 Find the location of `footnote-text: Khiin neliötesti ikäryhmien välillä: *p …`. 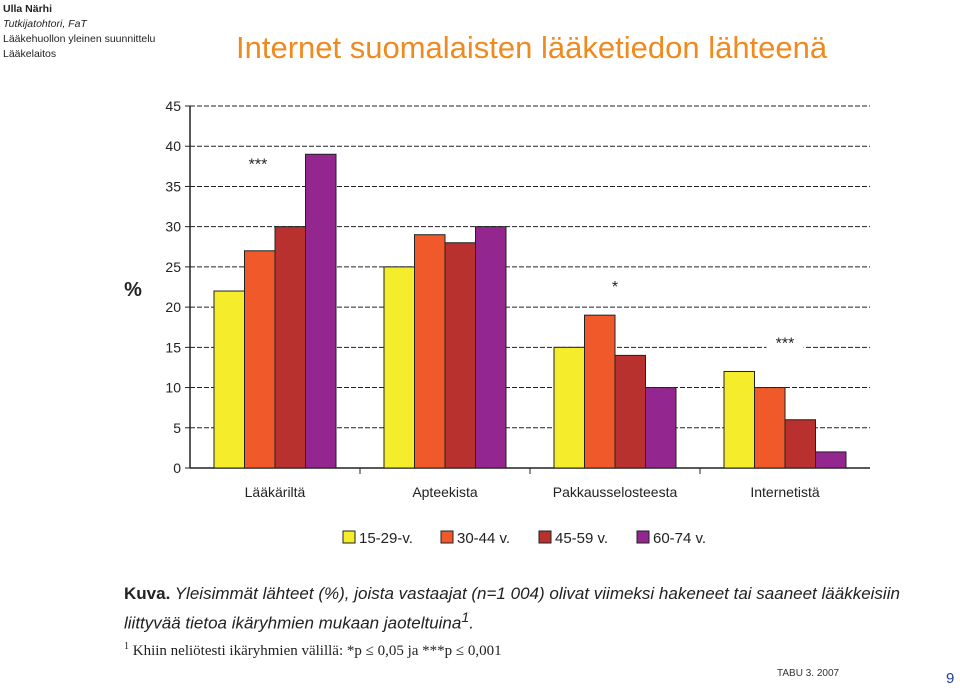

footnote-text: Khiin neliötesti ikäryhmien välillä: *p … is located at coordinates (317, 651).